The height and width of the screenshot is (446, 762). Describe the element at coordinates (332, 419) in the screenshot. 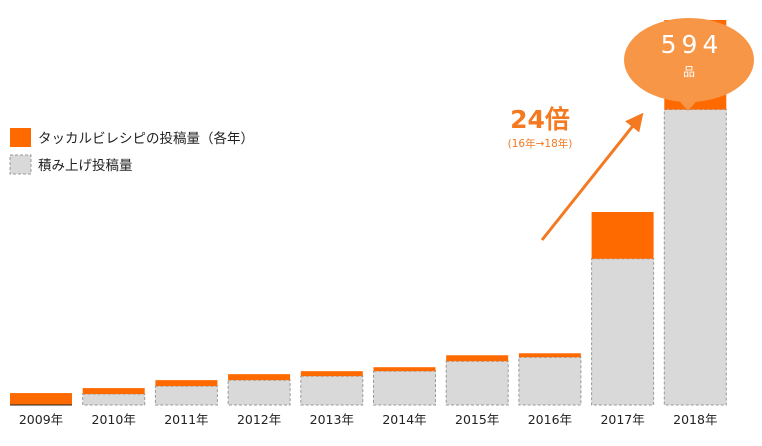

I see `x-tick-label-4: 2013年` at that location.